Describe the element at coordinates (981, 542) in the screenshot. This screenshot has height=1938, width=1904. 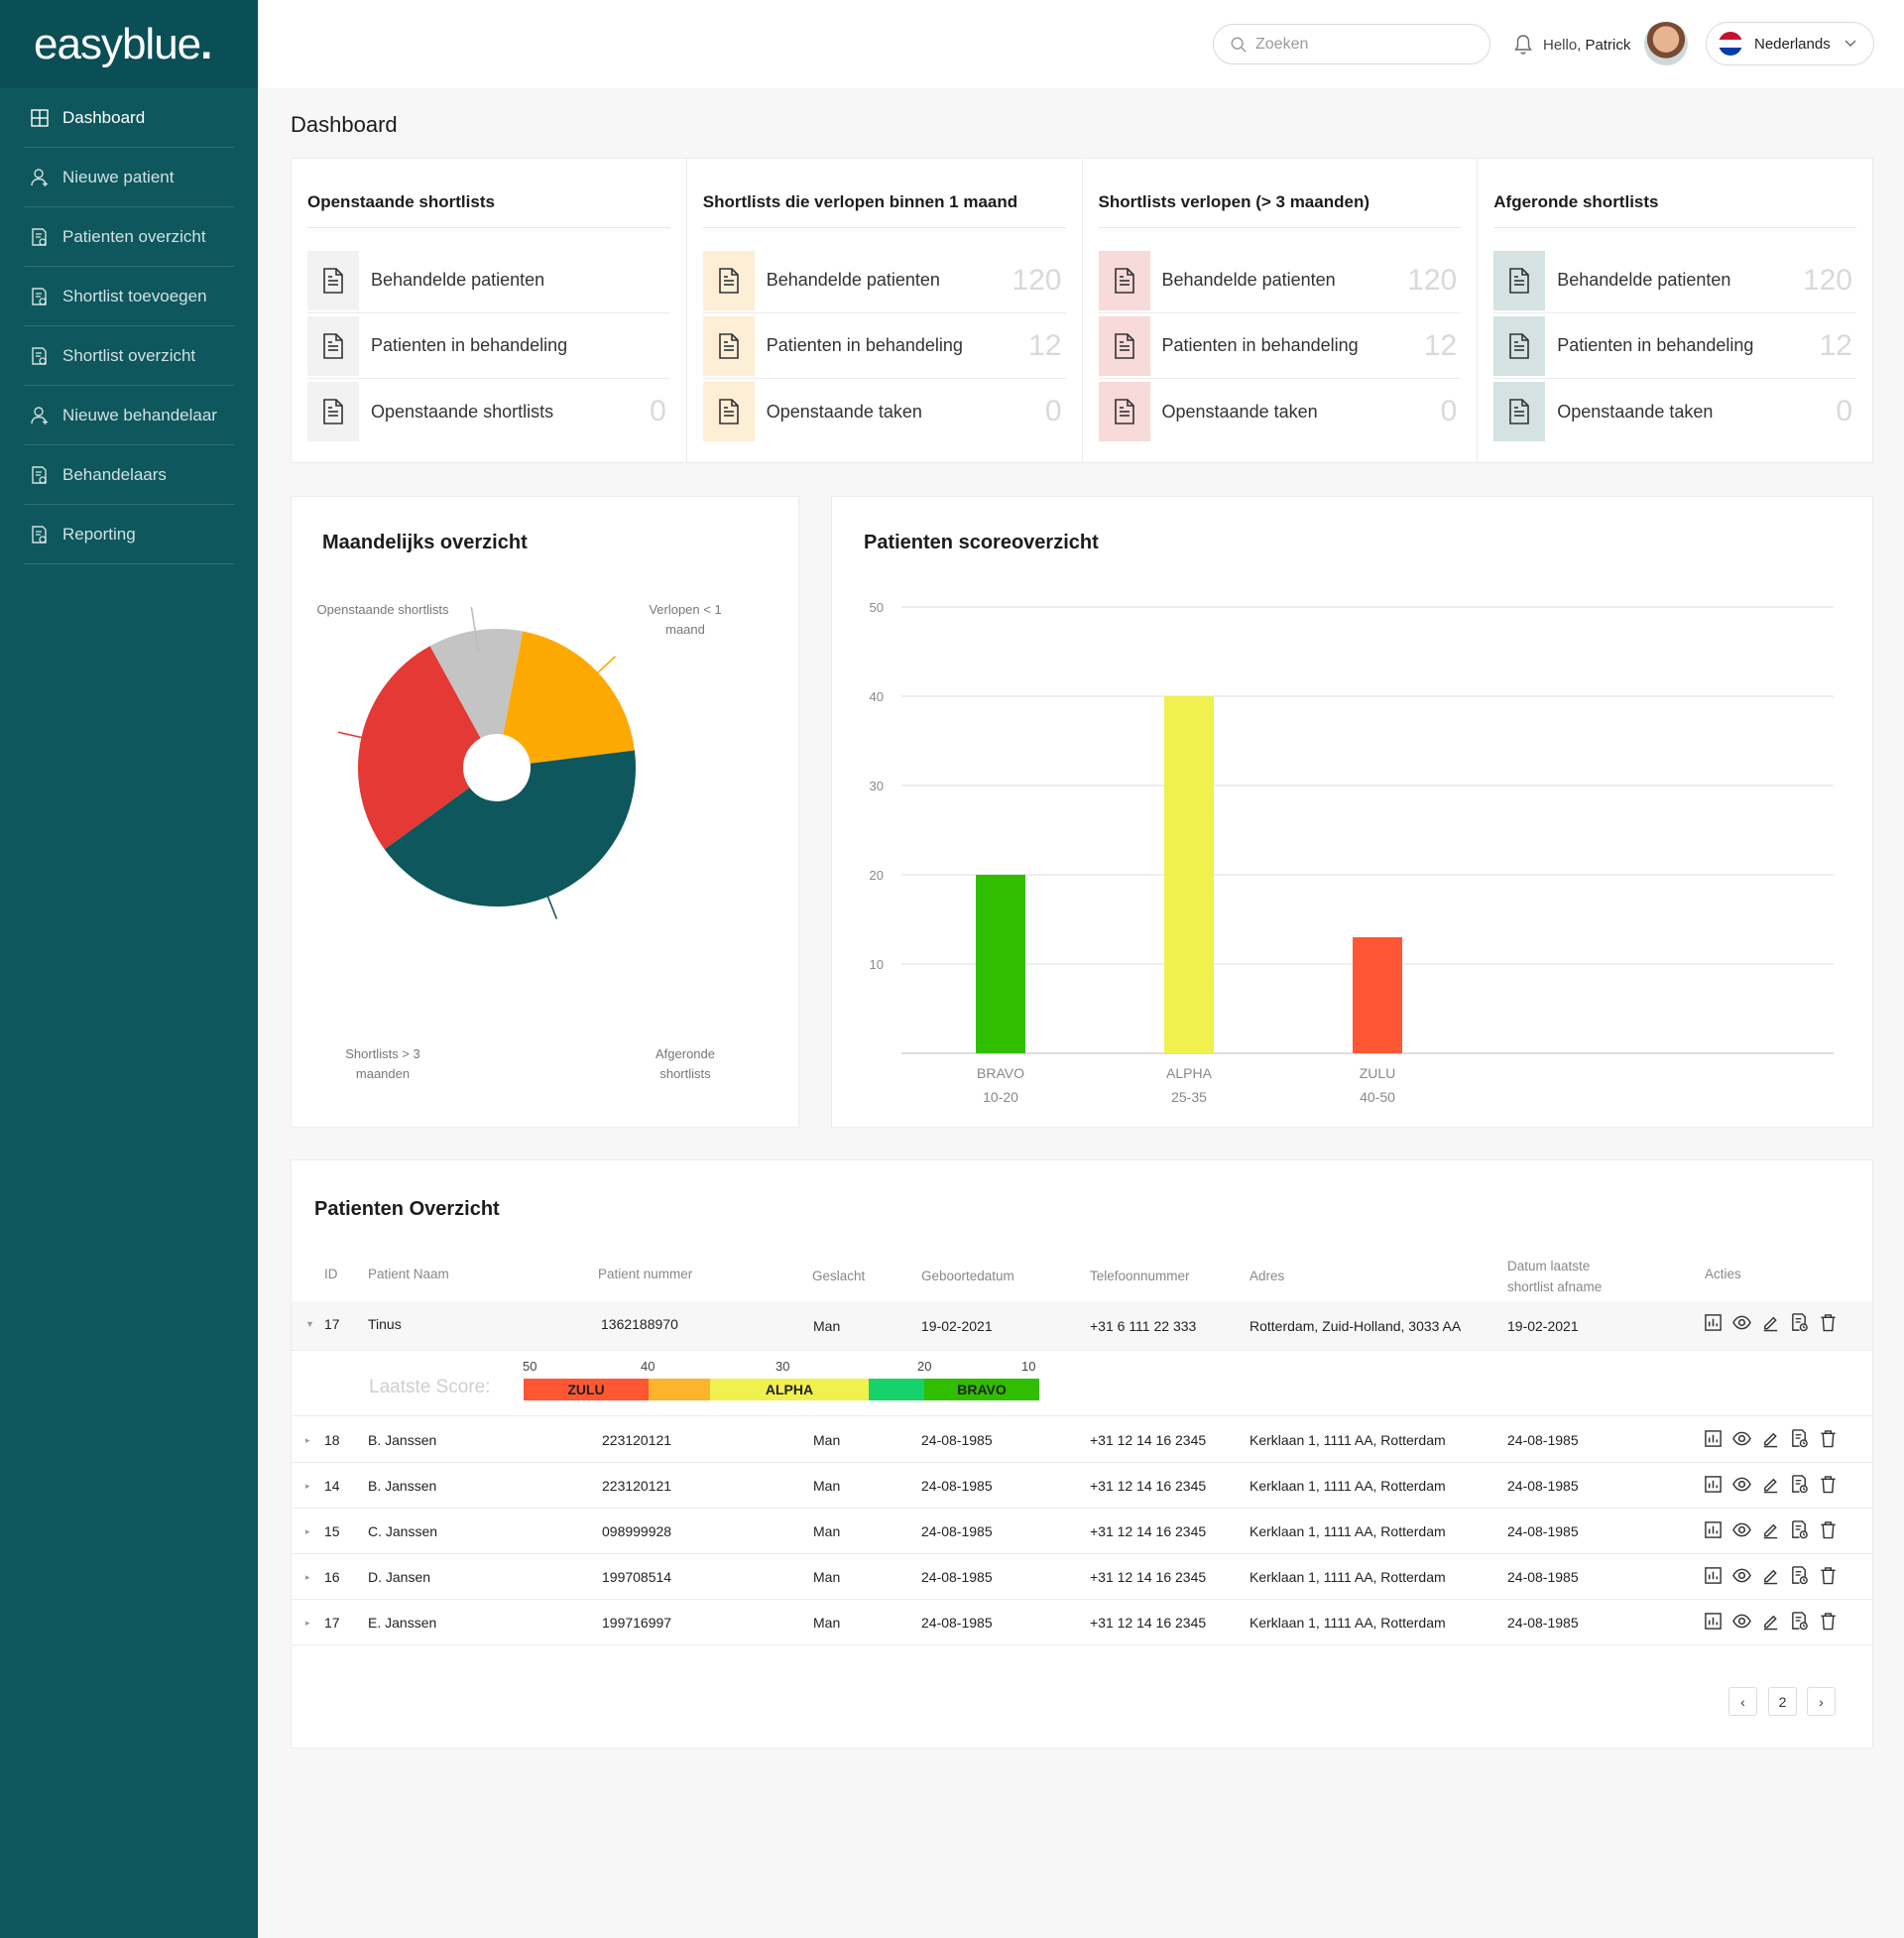
I see `score-overview-title: Patienten scoreoverzicht` at that location.